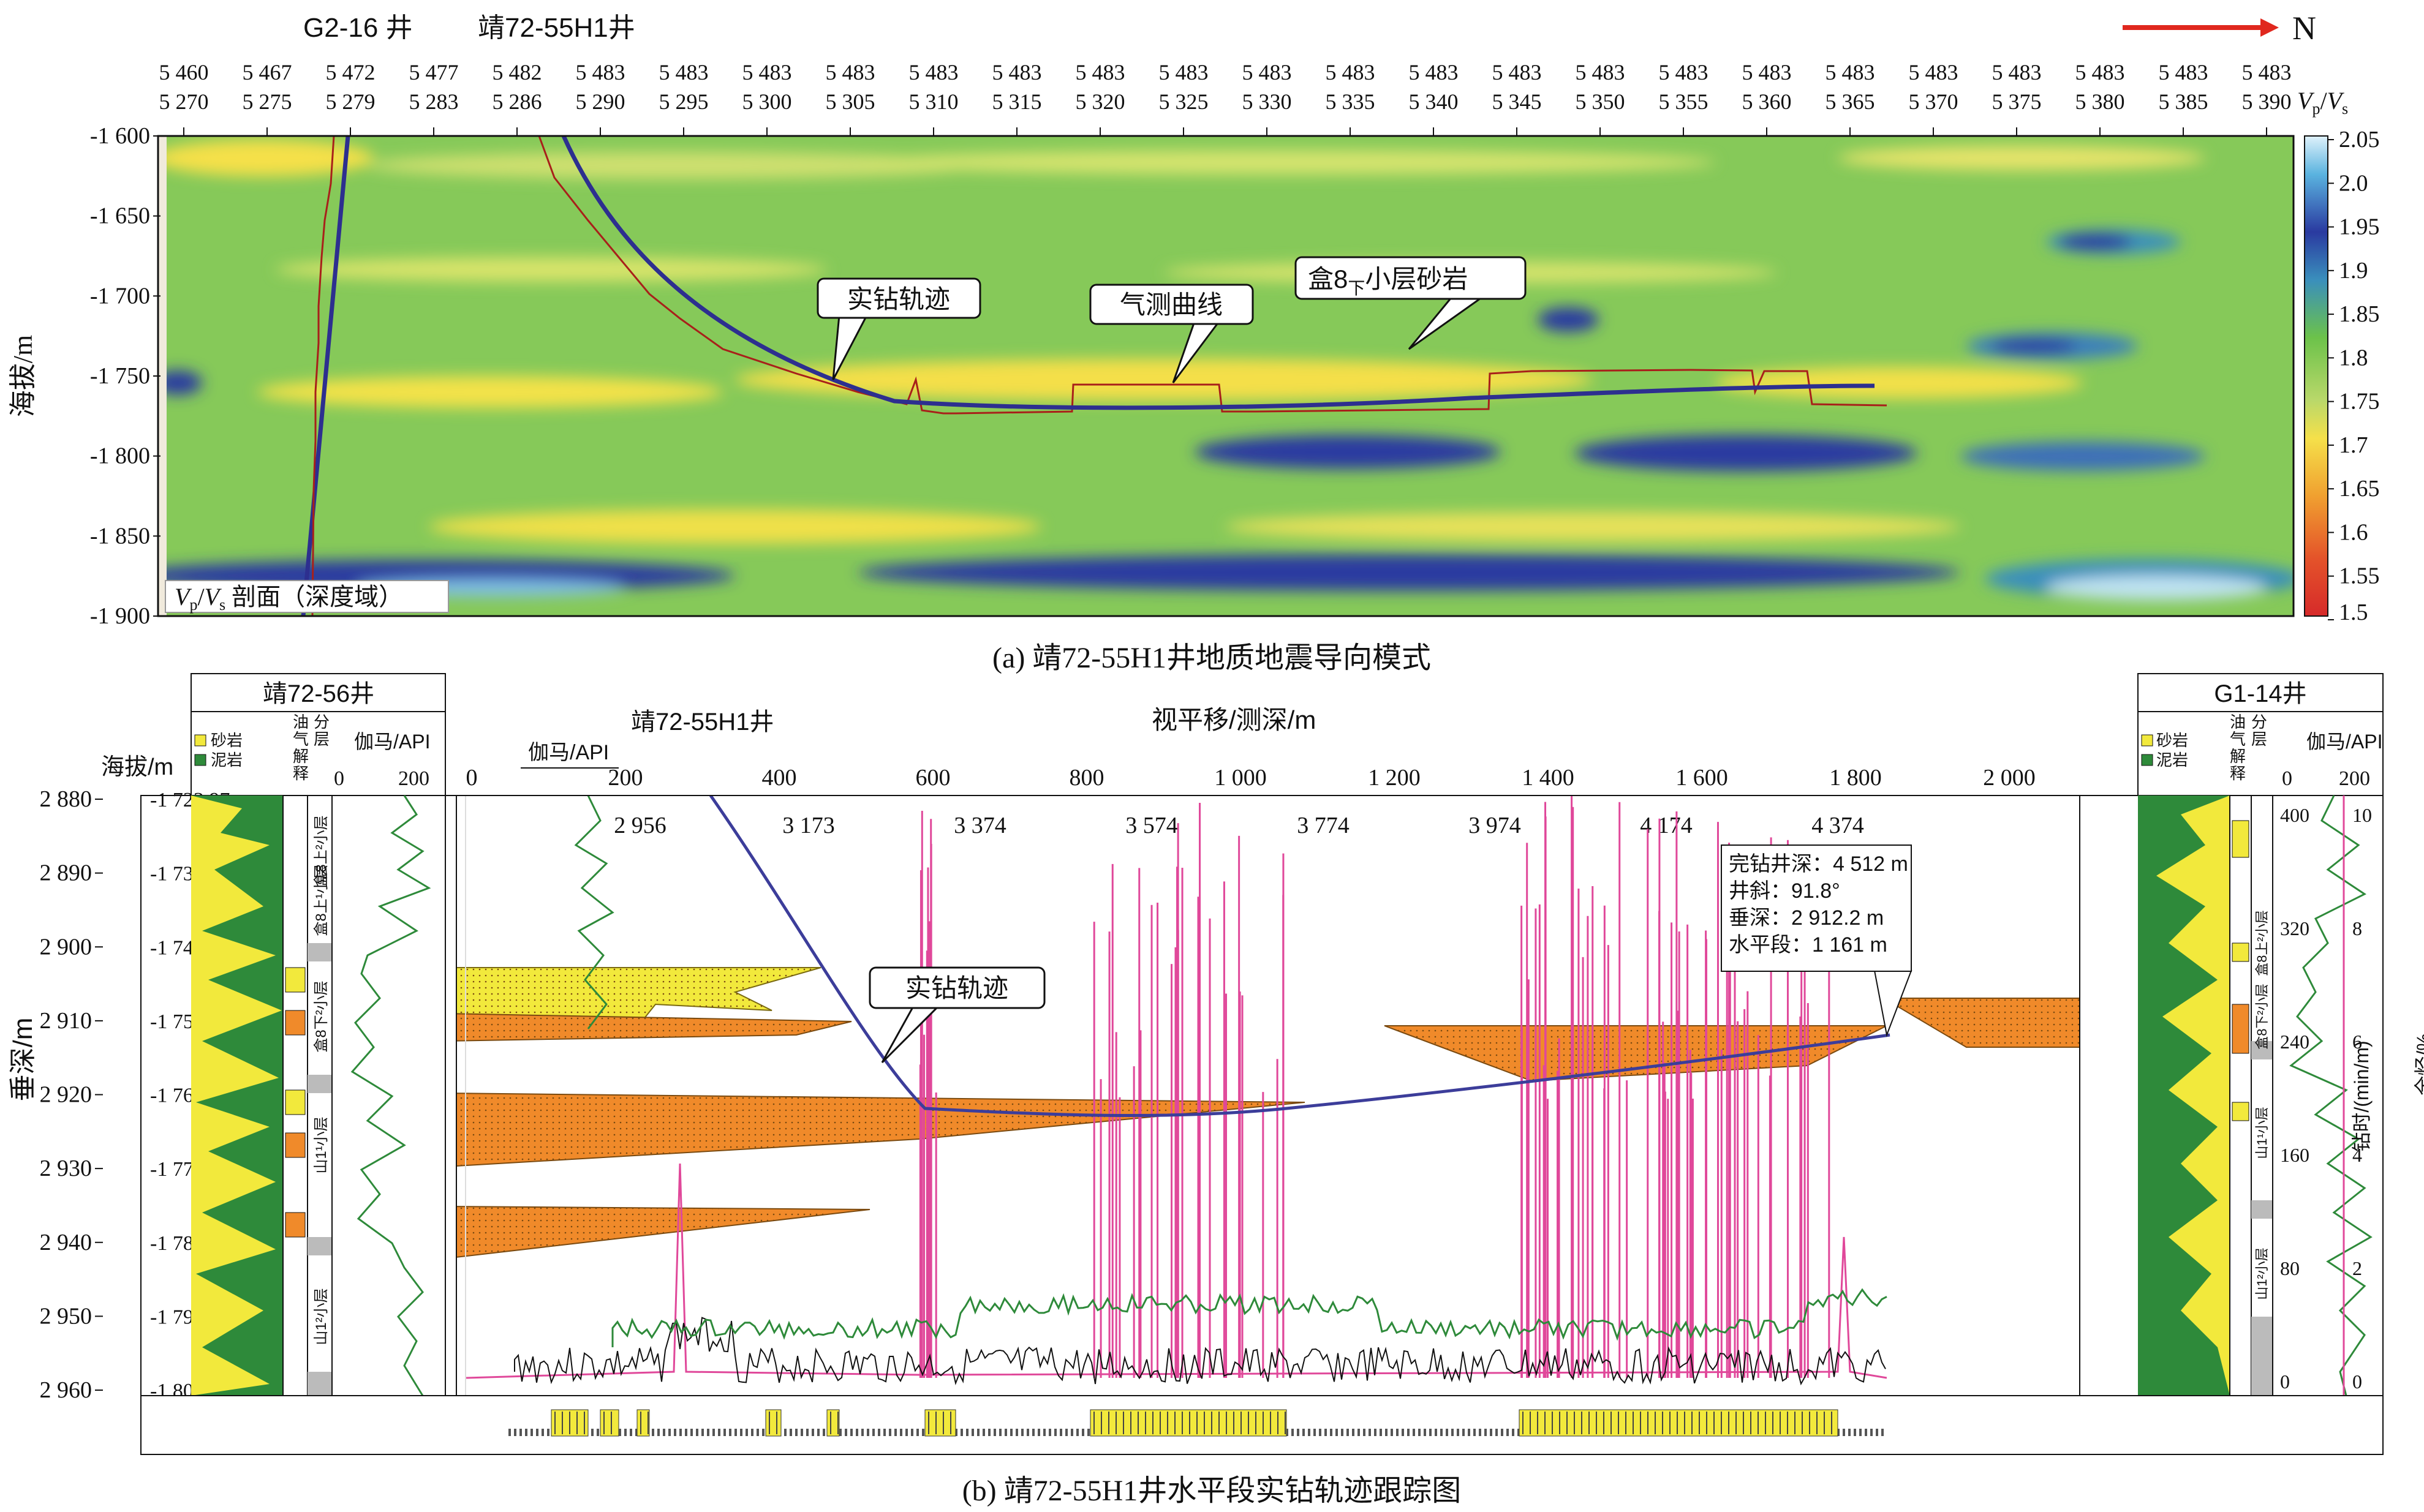 This screenshot has height=1512, width=2424. What do you see at coordinates (2259, 739) in the screenshot?
I see `svg-text: 层` at bounding box center [2259, 739].